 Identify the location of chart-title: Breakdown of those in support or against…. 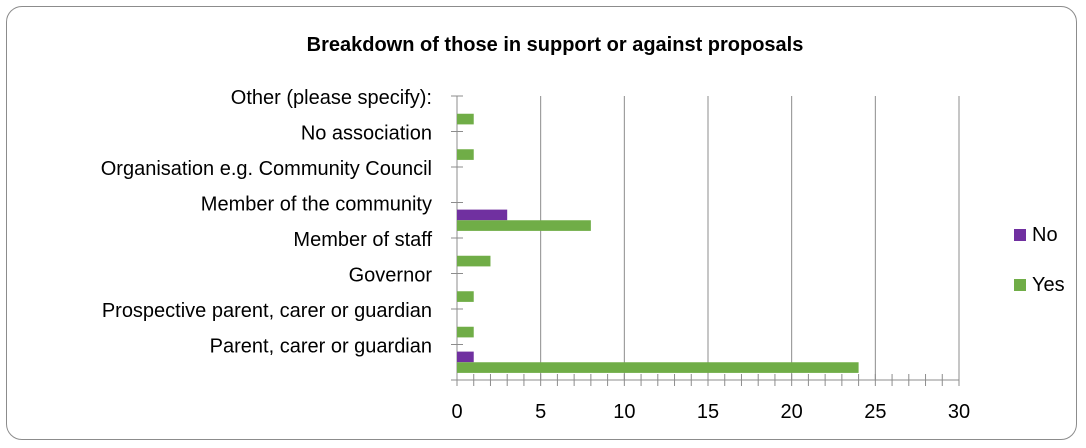
(555, 45).